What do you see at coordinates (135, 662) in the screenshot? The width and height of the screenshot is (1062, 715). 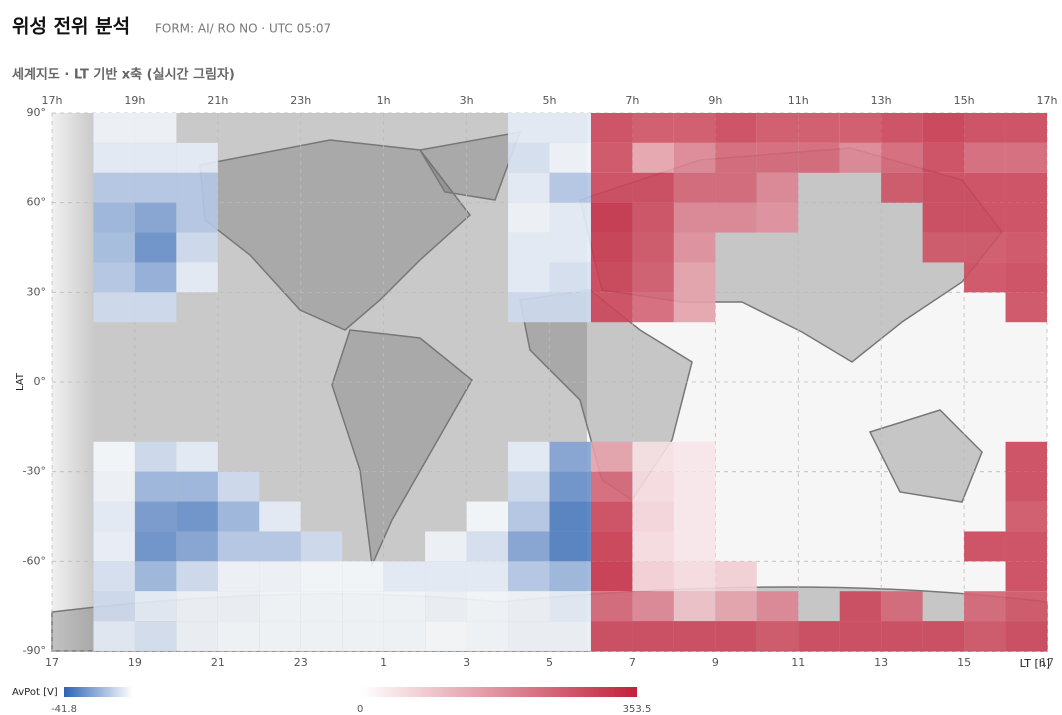 I see `x-tick-label: 19` at bounding box center [135, 662].